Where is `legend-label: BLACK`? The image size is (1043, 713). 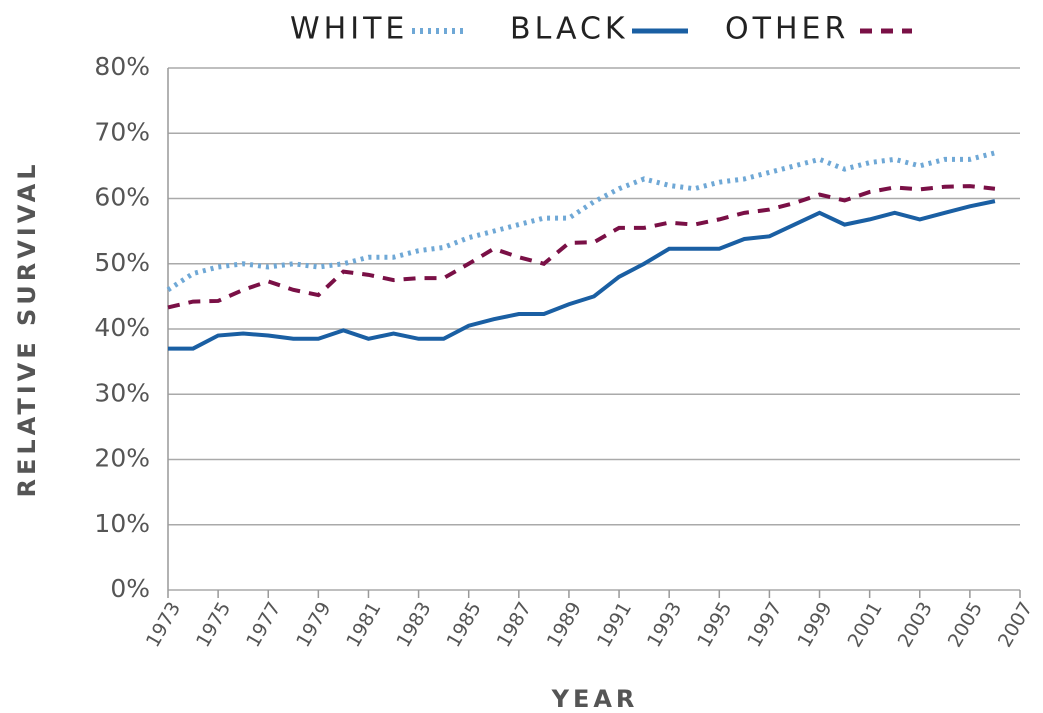
legend-label: BLACK is located at coordinates (569, 29).